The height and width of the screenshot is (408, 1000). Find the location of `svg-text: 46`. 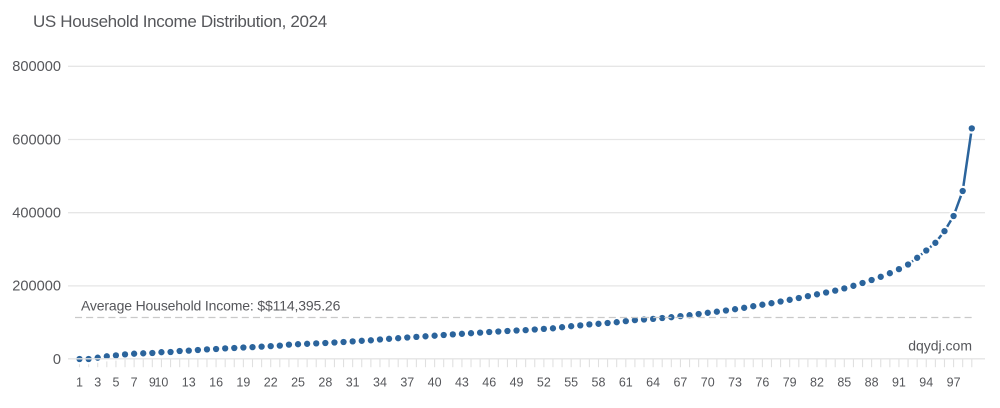

svg-text: 46 is located at coordinates (489, 383).